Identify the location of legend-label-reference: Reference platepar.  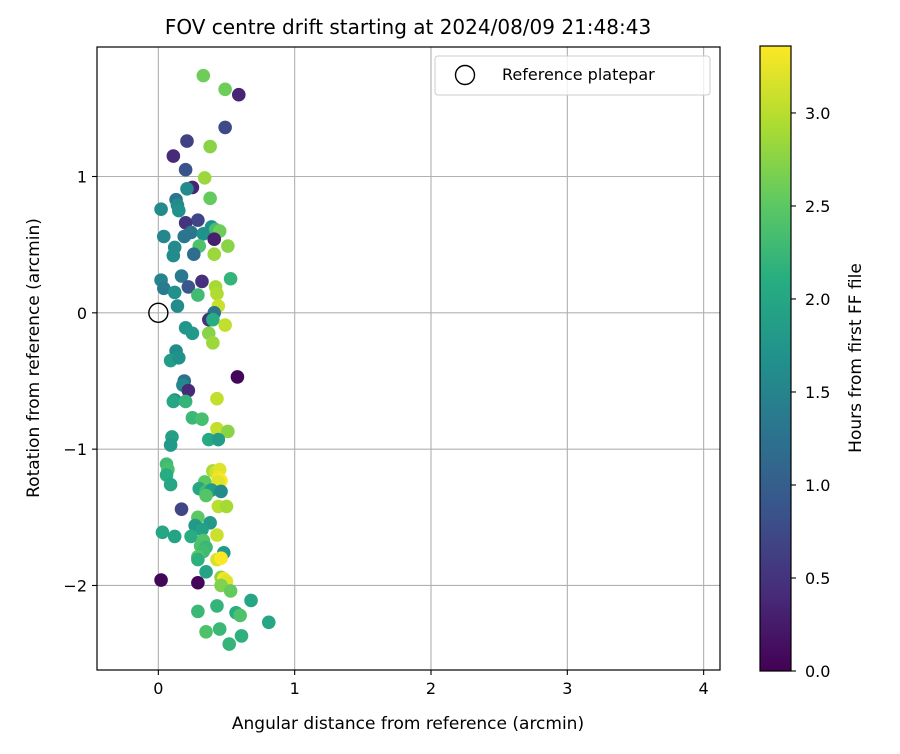
(578, 74).